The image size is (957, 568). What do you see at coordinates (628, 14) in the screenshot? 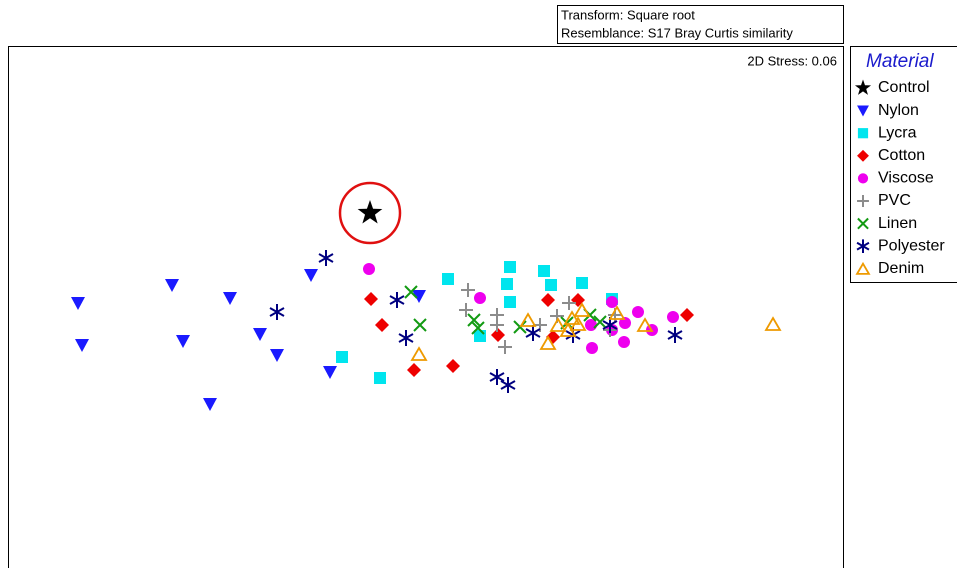
I see `transform-note: Transform: Square root` at bounding box center [628, 14].